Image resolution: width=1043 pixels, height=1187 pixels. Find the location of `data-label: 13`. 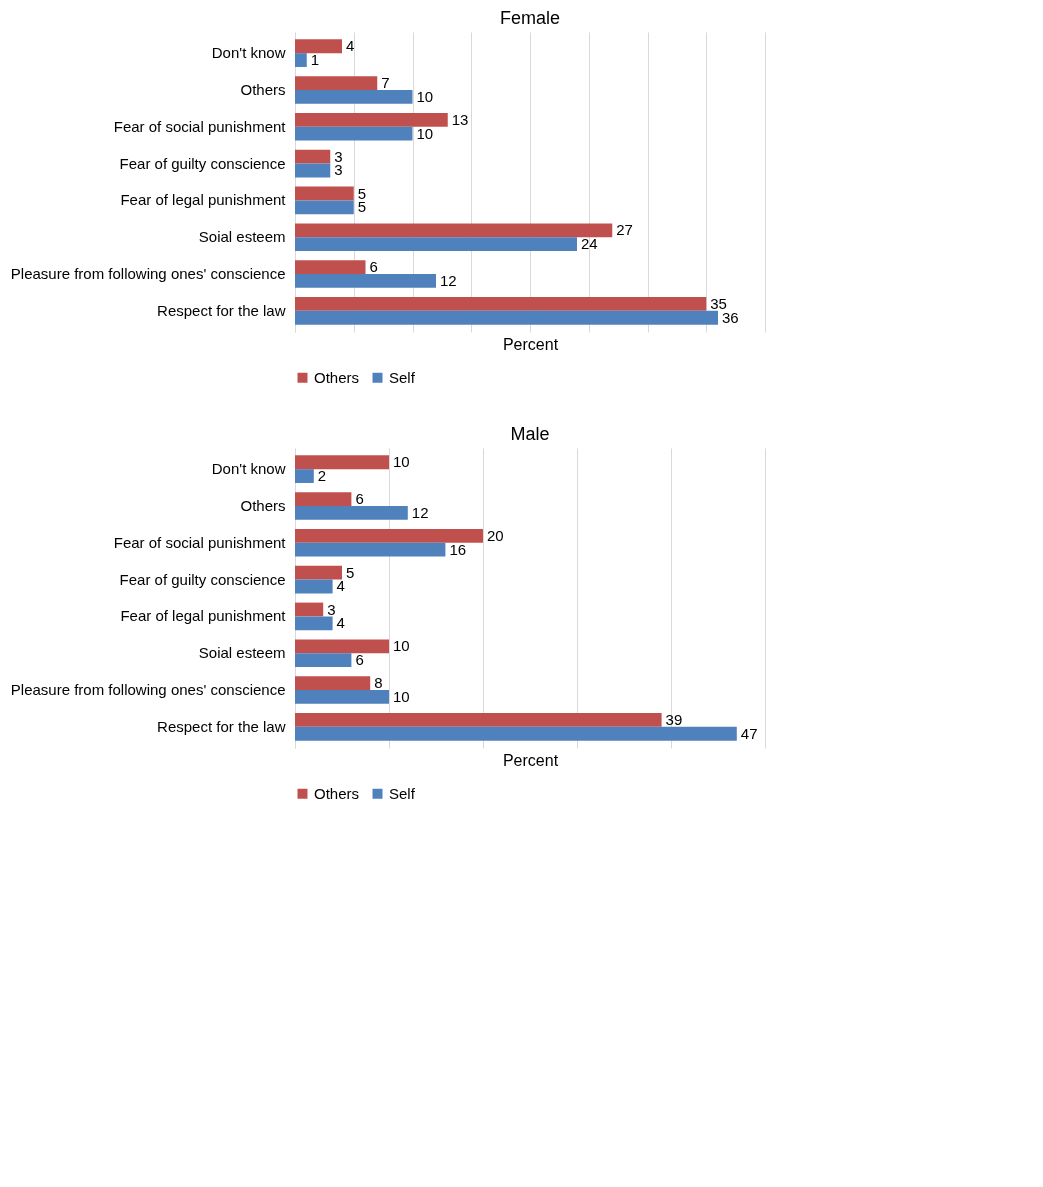

data-label: 13 is located at coordinates (460, 119).